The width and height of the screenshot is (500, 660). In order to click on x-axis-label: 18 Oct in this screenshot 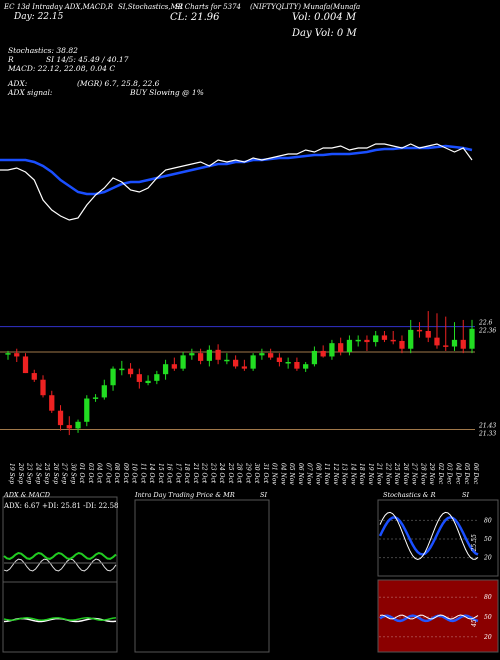, I will do `click(186, 473)`.